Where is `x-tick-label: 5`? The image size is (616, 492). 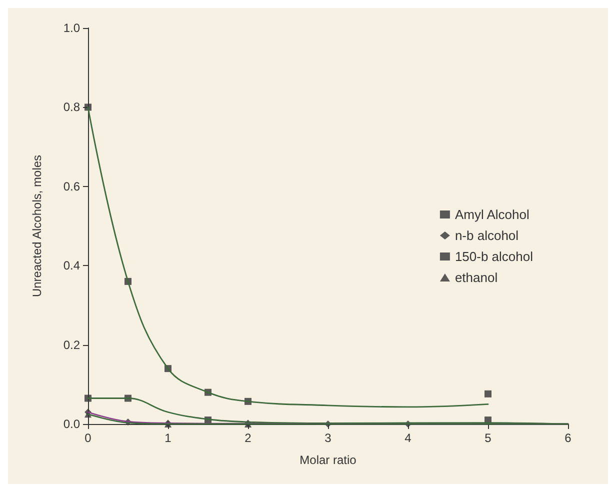 x-tick-label: 5 is located at coordinates (488, 438).